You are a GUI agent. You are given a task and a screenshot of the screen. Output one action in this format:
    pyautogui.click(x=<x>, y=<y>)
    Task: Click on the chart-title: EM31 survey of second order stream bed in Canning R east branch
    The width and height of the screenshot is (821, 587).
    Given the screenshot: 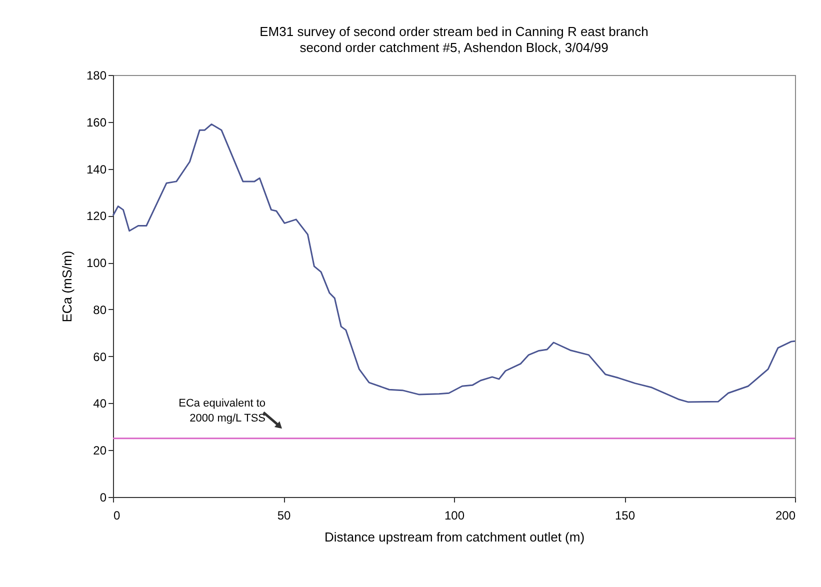 What is the action you would take?
    pyautogui.click(x=454, y=31)
    